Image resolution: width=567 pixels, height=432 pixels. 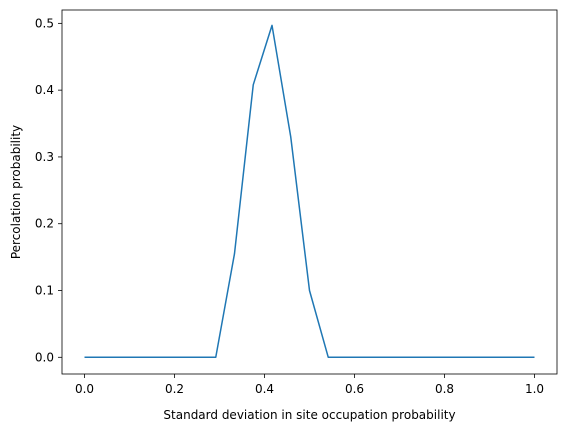 What do you see at coordinates (44, 157) in the screenshot?
I see `y-tick-label: 0.3` at bounding box center [44, 157].